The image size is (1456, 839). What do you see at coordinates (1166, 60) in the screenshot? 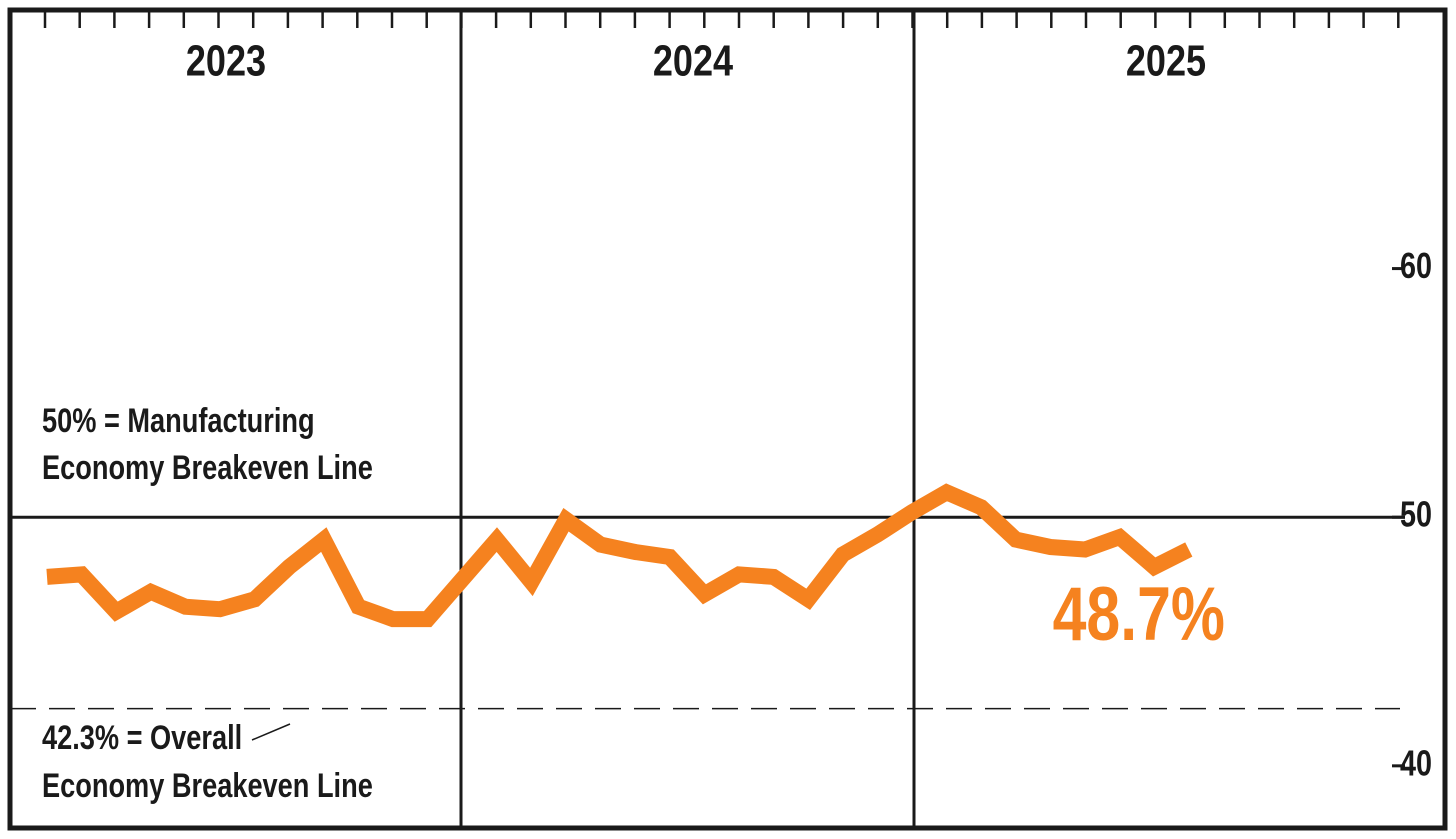
I see `year-label: 2025` at bounding box center [1166, 60].